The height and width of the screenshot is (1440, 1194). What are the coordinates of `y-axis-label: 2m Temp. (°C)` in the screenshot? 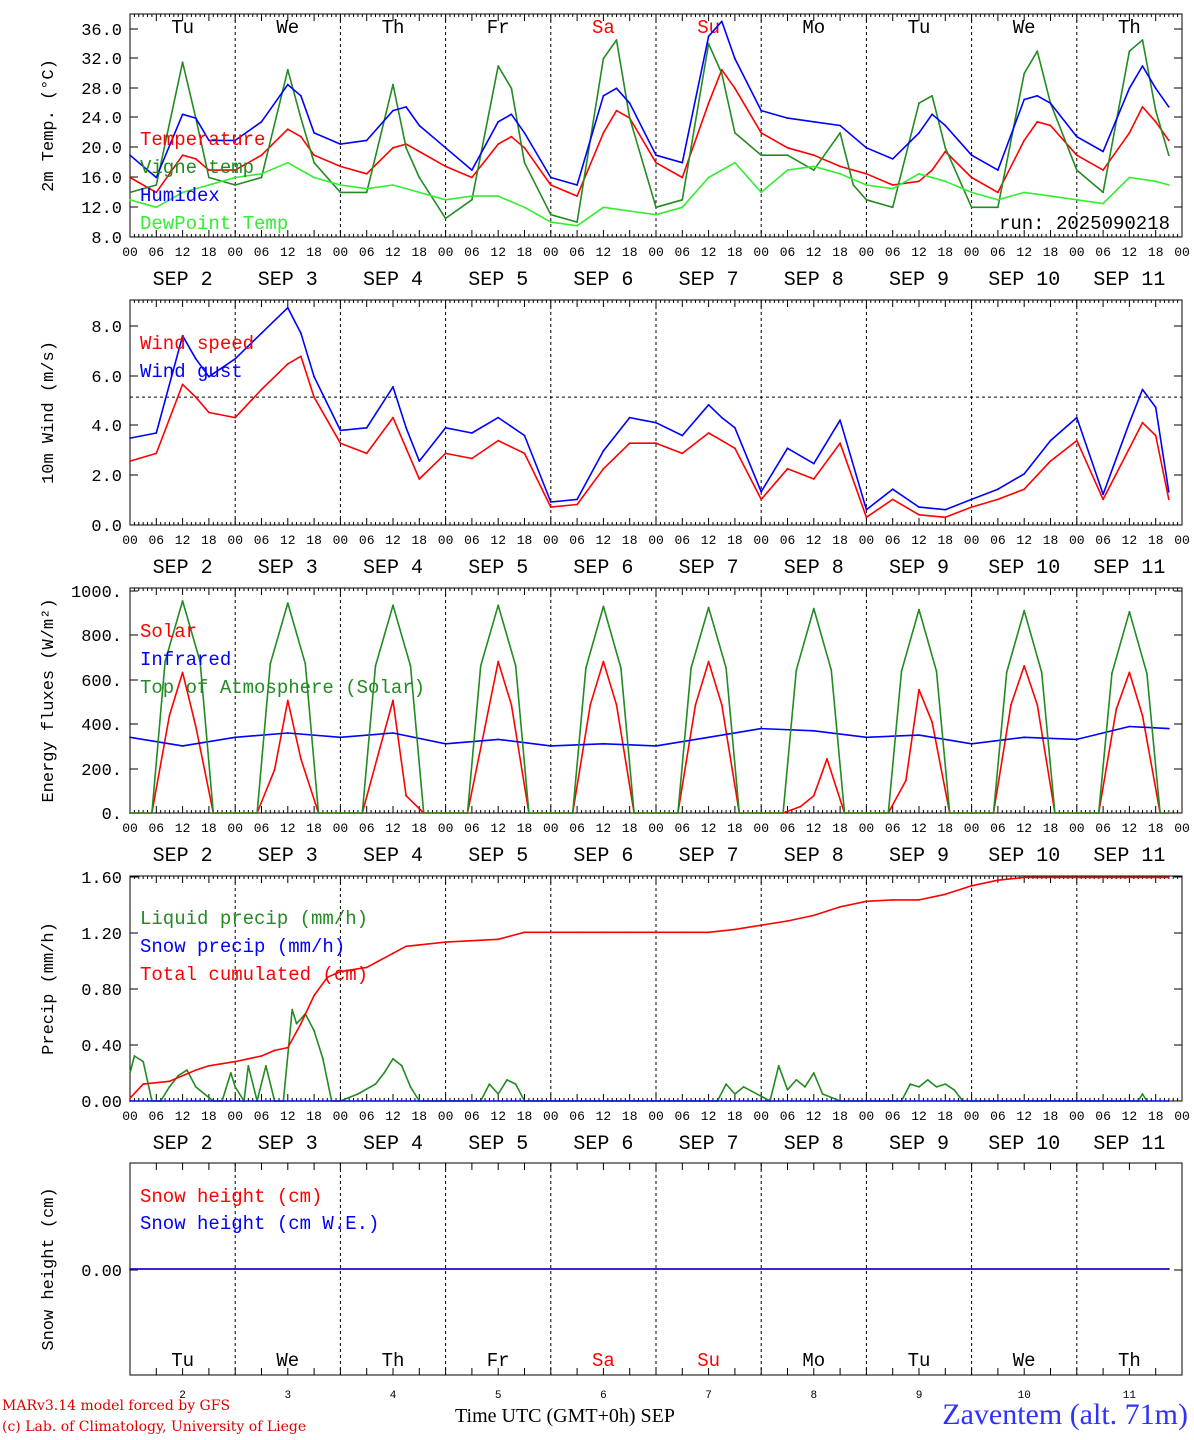 It's located at (49, 125).